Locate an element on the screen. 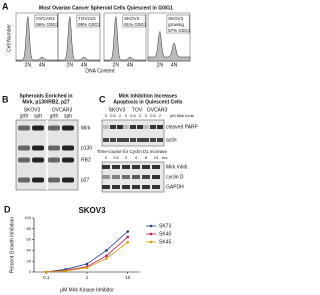 The image size is (320, 295). row-label: GAPDH is located at coordinates (175, 187).